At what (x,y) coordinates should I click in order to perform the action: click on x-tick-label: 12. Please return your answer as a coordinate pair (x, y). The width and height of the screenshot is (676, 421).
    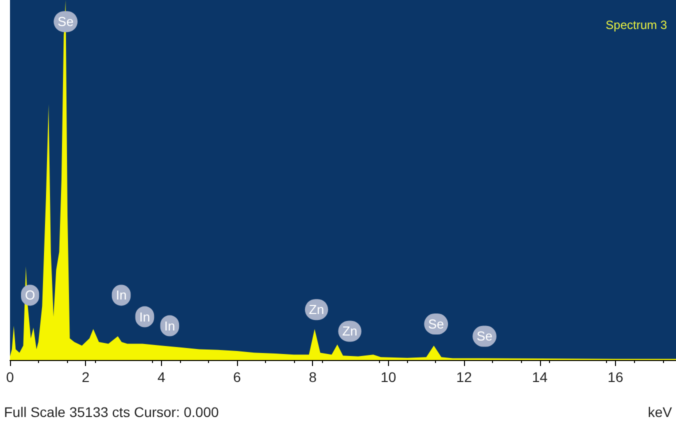
    Looking at the image, I should click on (464, 377).